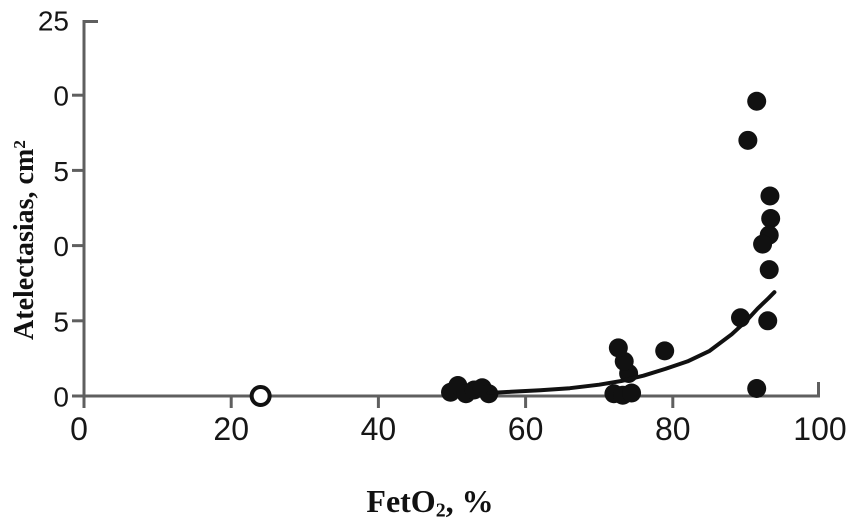  I want to click on x-tick-label: 100, so click(819, 429).